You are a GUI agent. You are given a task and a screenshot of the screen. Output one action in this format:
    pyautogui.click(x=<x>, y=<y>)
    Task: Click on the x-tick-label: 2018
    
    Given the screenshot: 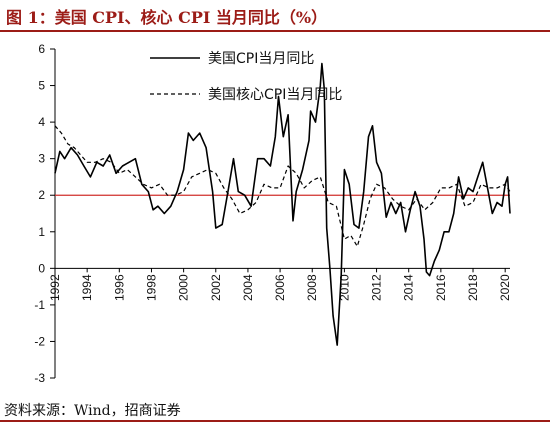 What is the action you would take?
    pyautogui.click(x=473, y=287)
    